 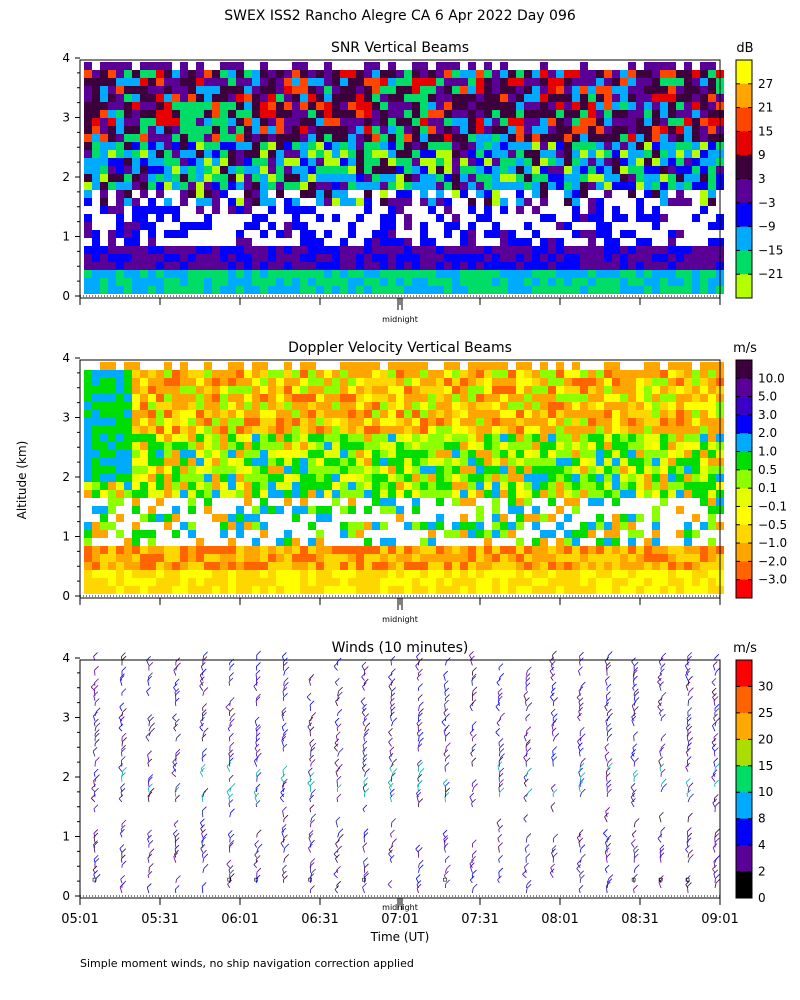 I want to click on colorbar-swatch, so click(x=744, y=443).